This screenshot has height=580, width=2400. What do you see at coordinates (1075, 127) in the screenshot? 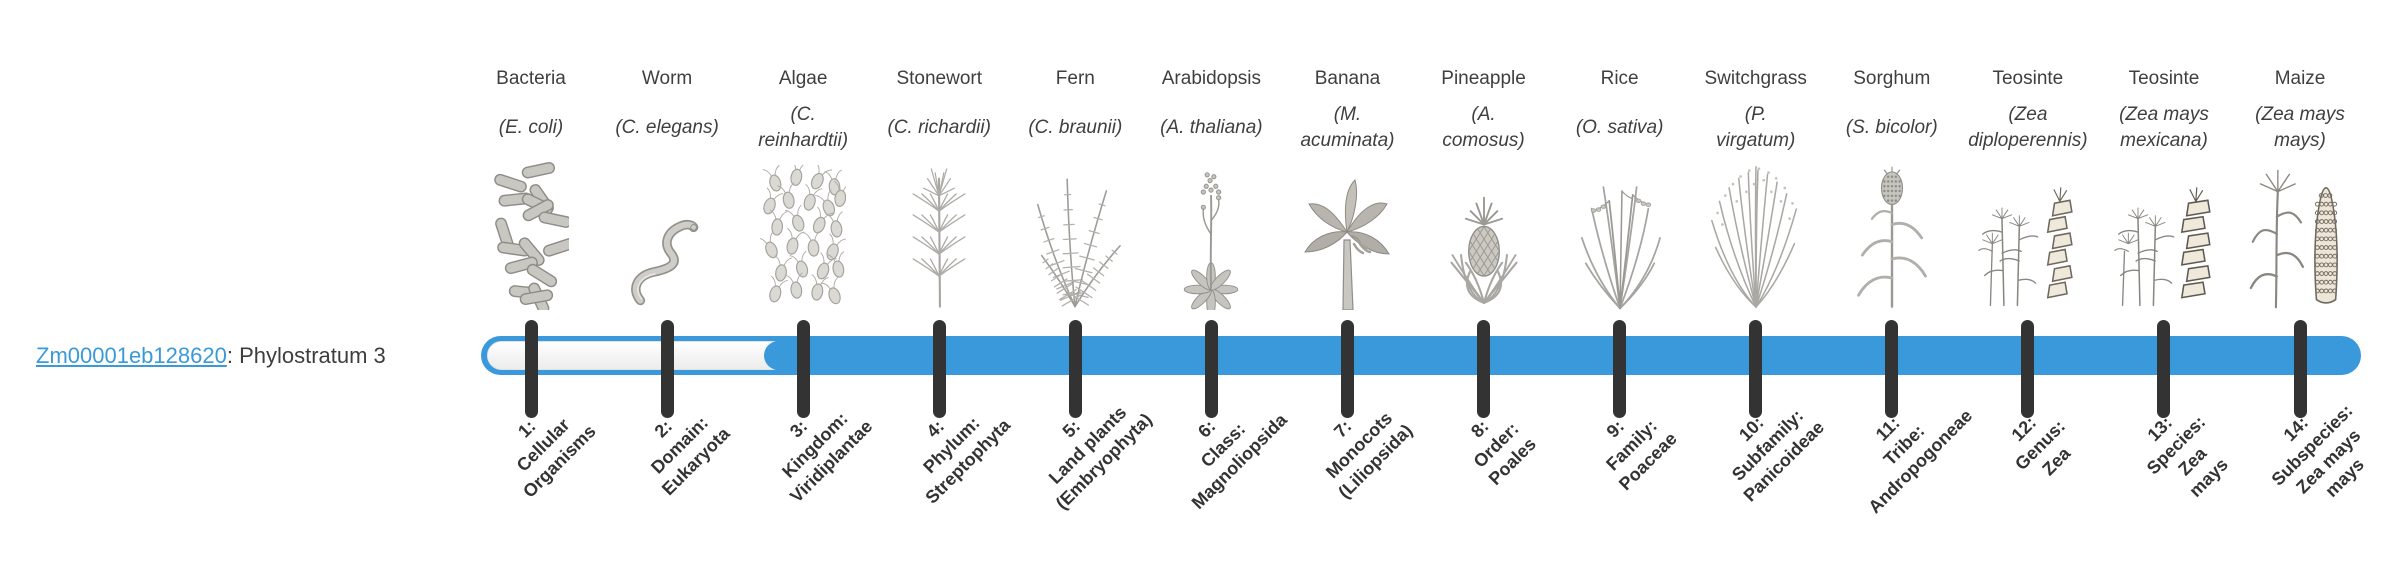
I see `scientific-name-line: (C. braunii)` at bounding box center [1075, 127].